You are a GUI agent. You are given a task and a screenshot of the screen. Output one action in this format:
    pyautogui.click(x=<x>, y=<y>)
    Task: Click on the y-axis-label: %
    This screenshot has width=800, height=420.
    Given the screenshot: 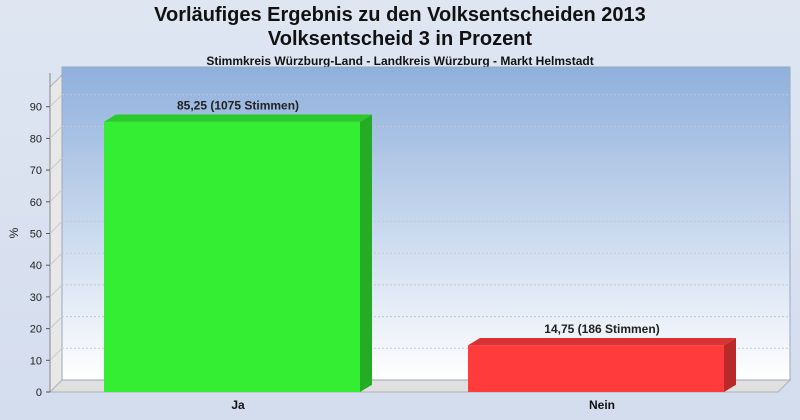 What is the action you would take?
    pyautogui.click(x=14, y=232)
    